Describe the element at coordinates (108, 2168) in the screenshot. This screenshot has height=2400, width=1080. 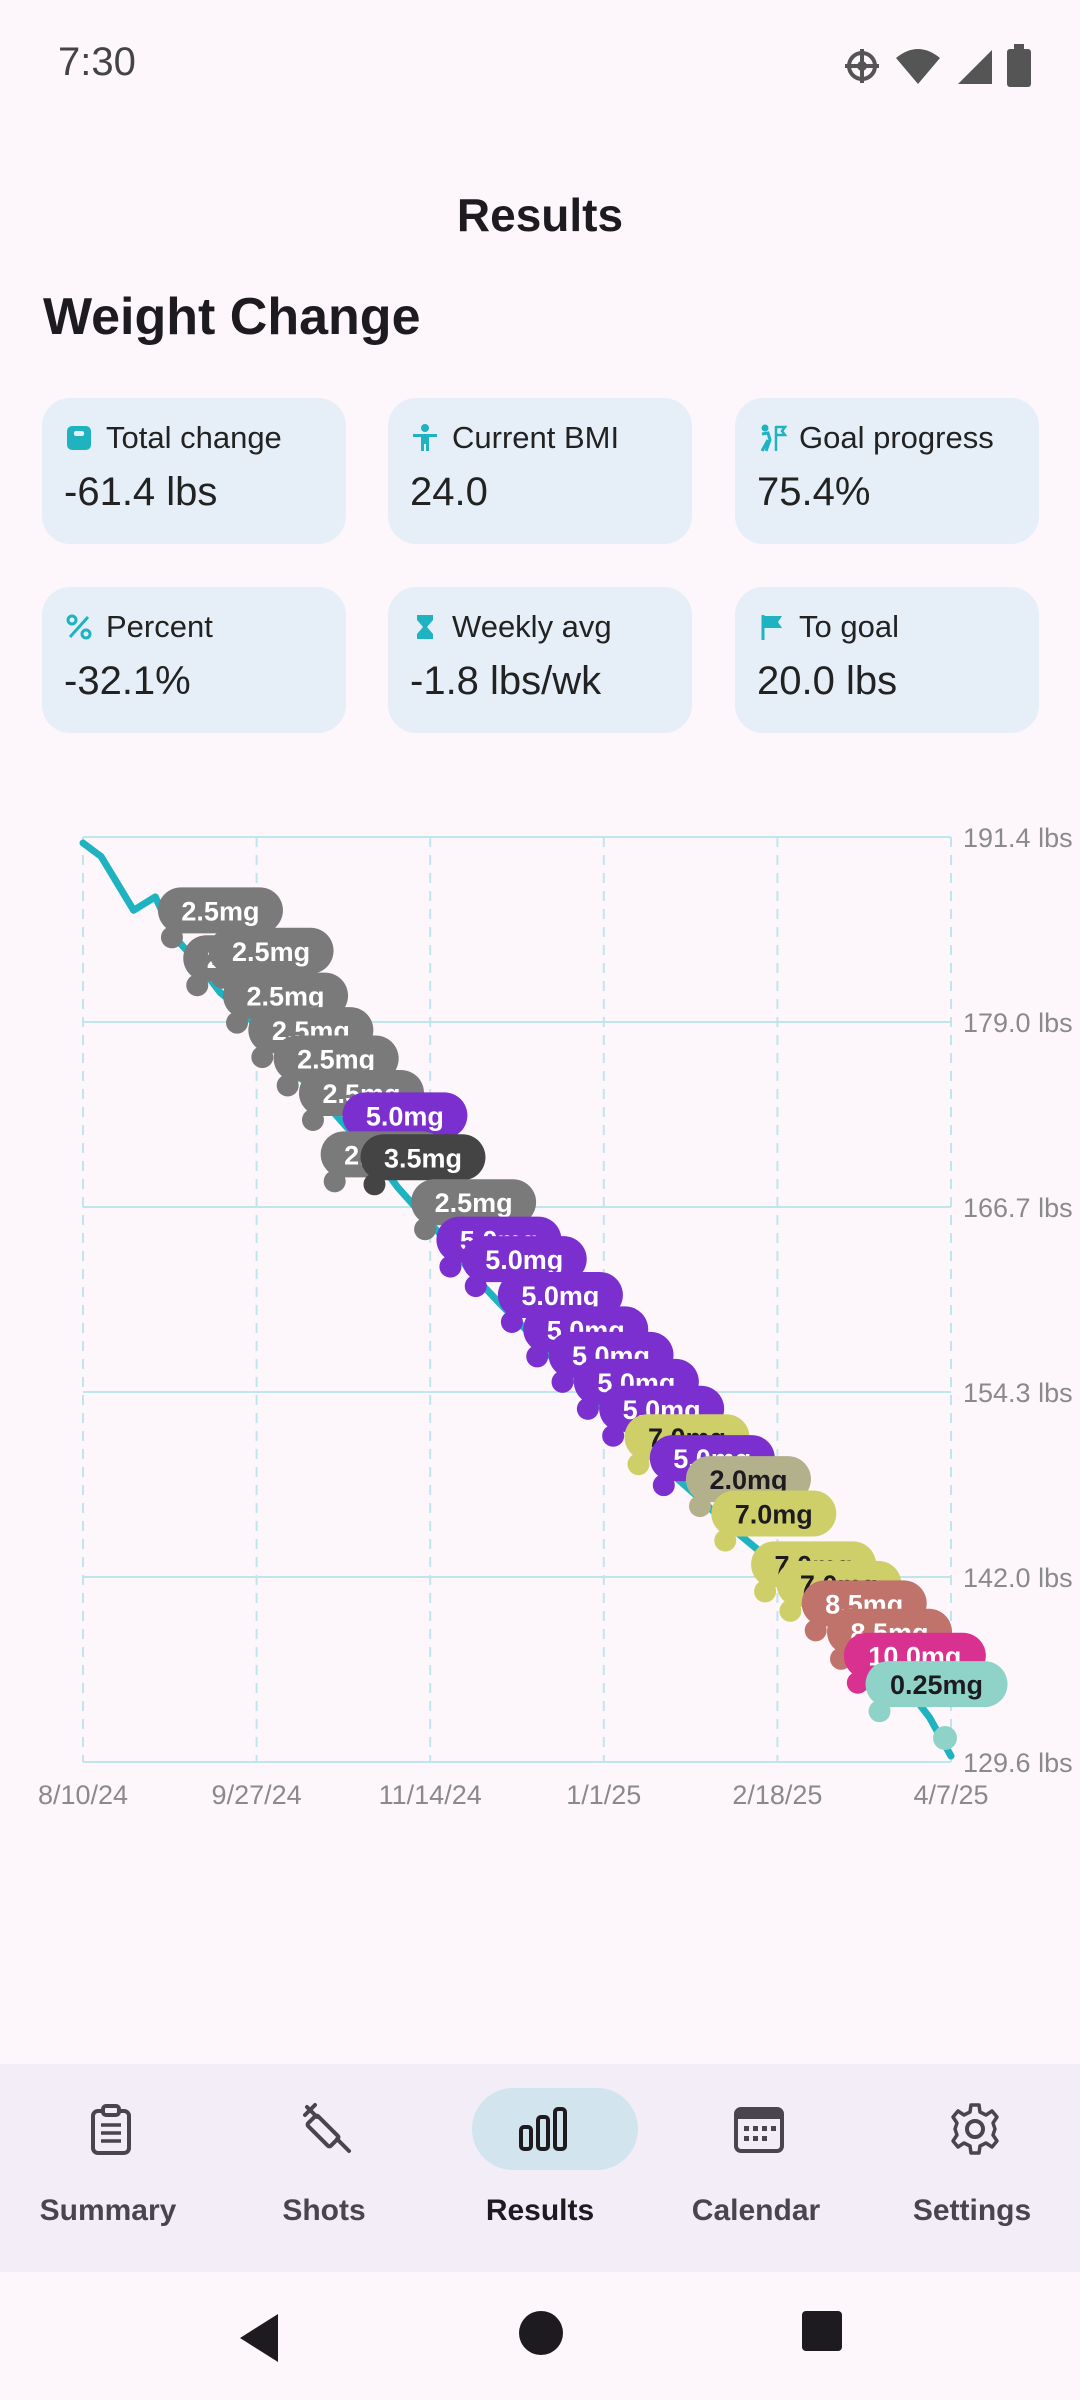
I see `nav-item-summary: Summary` at that location.